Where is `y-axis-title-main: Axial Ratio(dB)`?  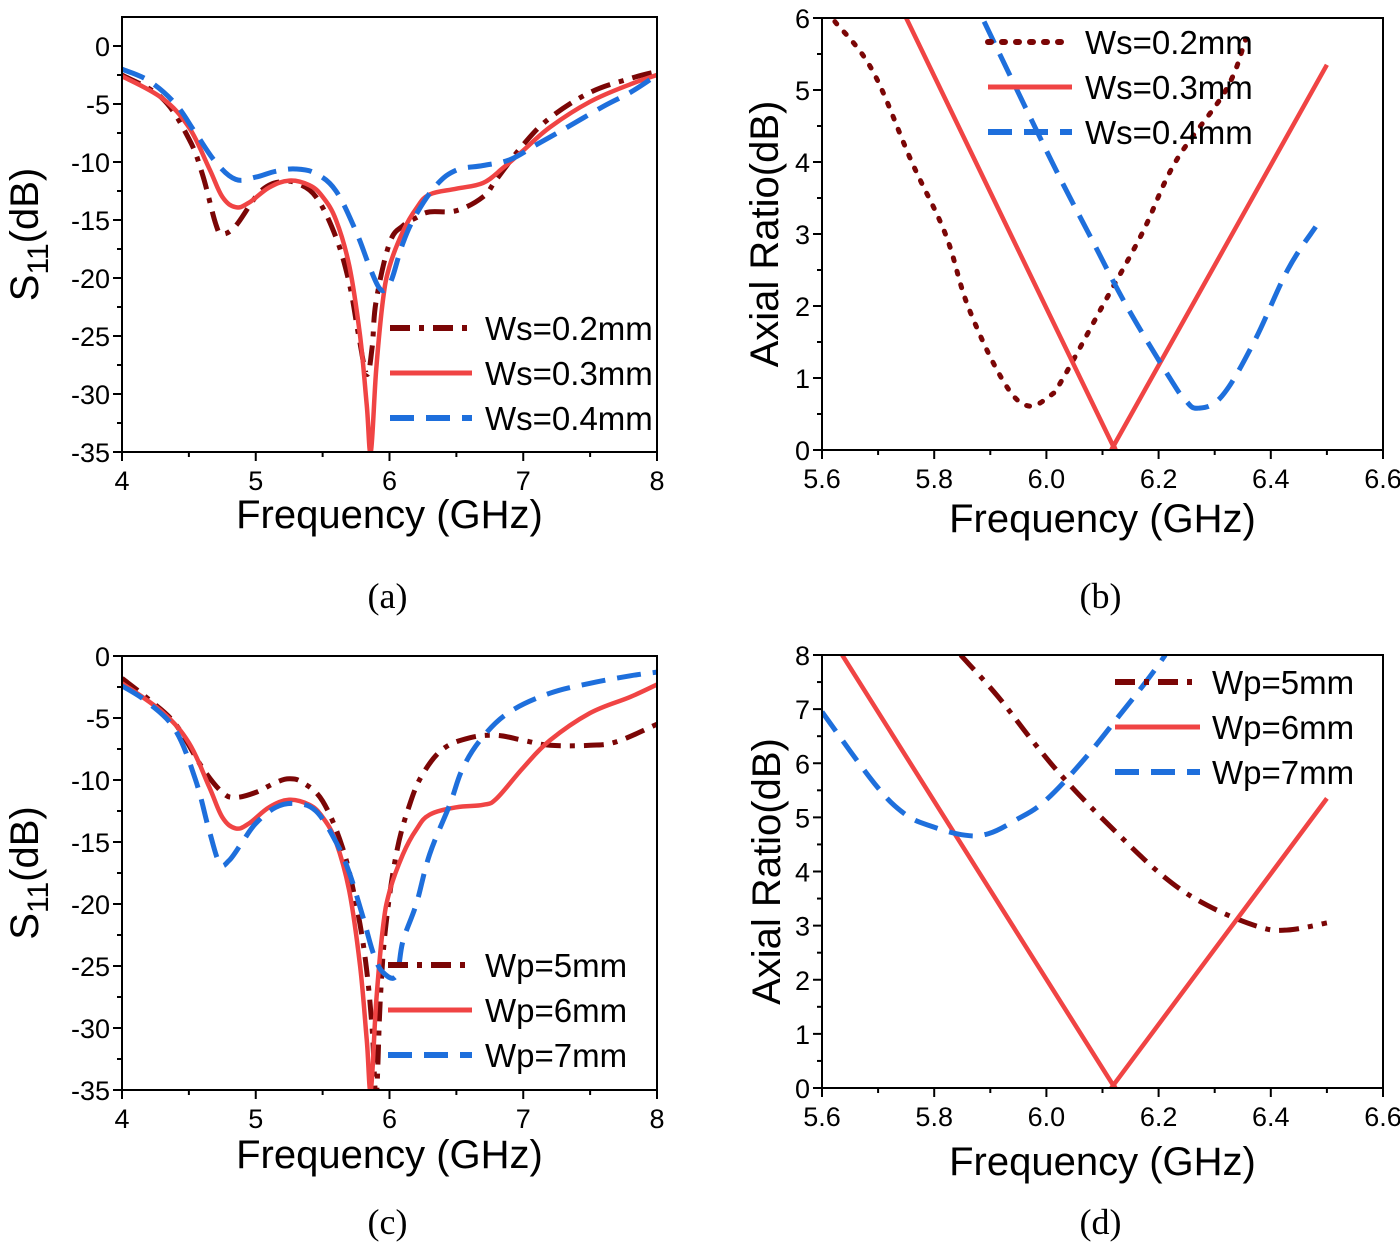 y-axis-title-main: Axial Ratio(dB) is located at coordinates (767, 871).